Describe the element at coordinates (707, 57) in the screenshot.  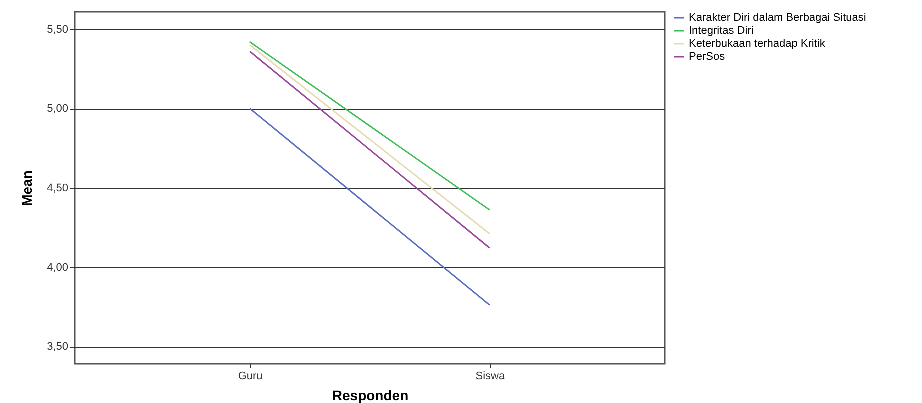
I see `legend-label: PerSos` at that location.